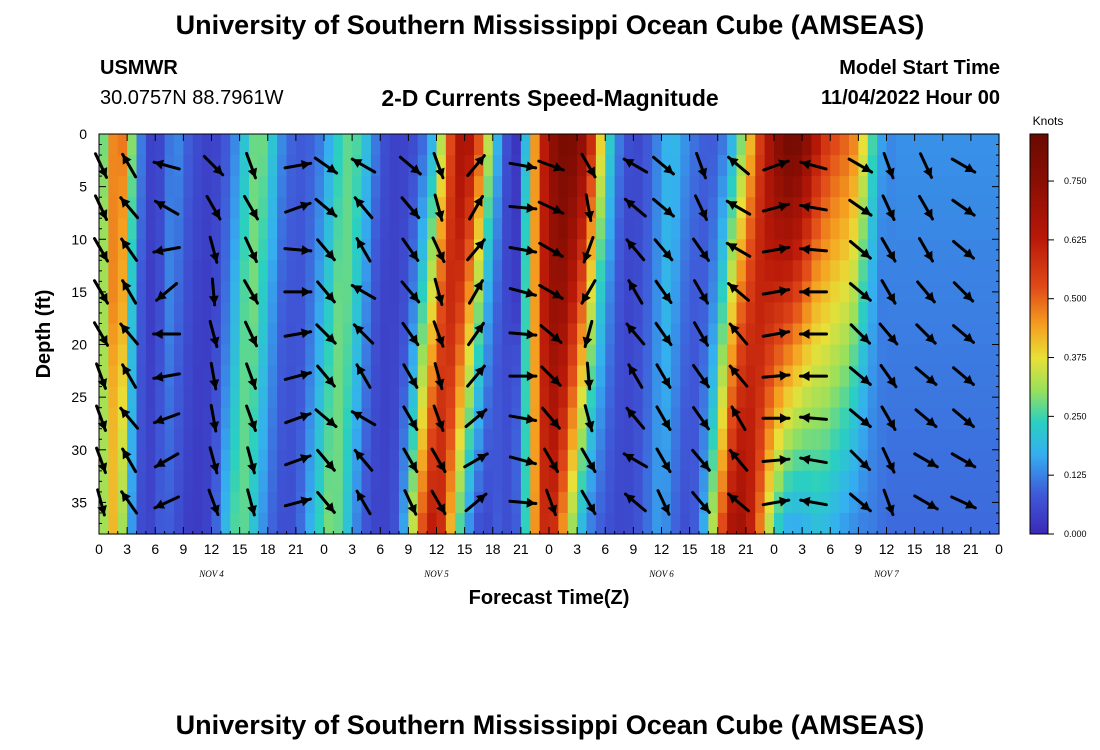 The height and width of the screenshot is (750, 1100). Describe the element at coordinates (1075, 475) in the screenshot. I see `colorbar-tick-label: 0.125` at that location.